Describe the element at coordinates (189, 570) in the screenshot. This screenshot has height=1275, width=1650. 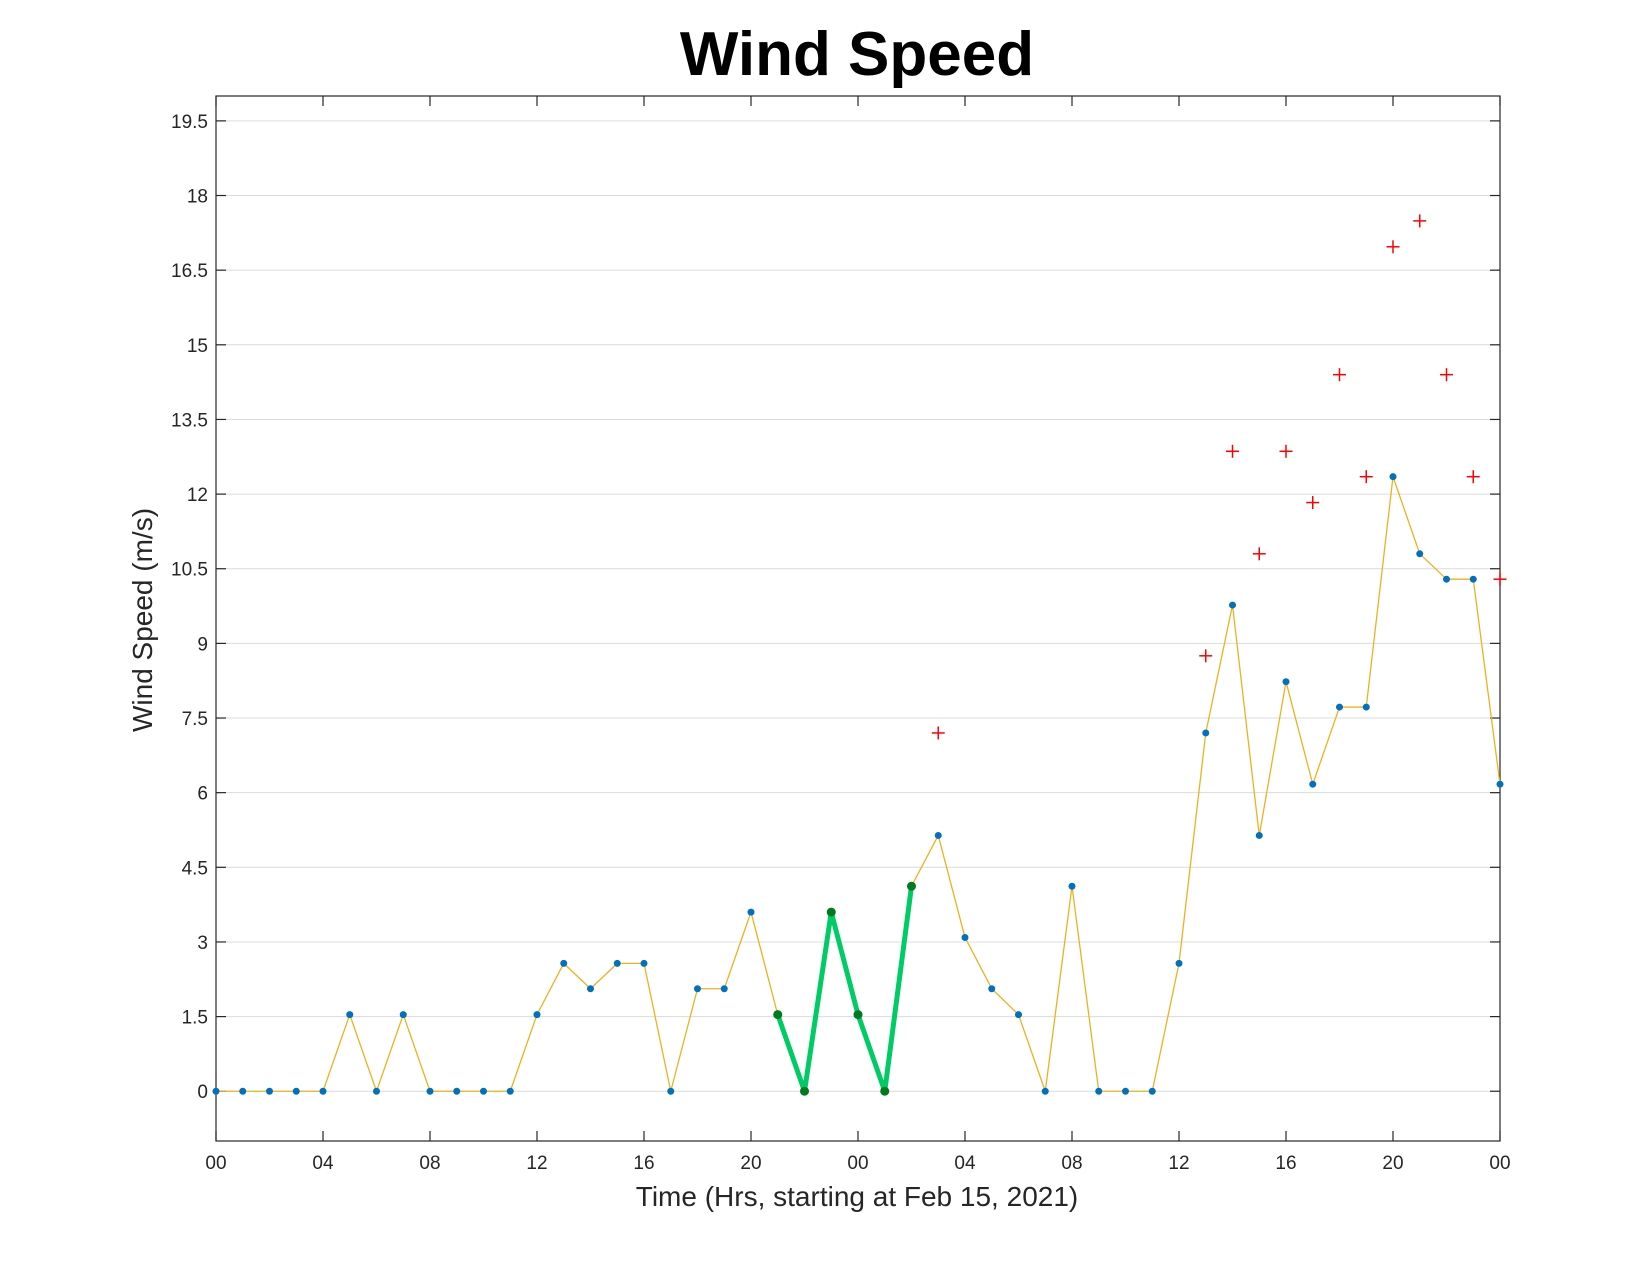
I see `y-tick-label: 10.5` at that location.